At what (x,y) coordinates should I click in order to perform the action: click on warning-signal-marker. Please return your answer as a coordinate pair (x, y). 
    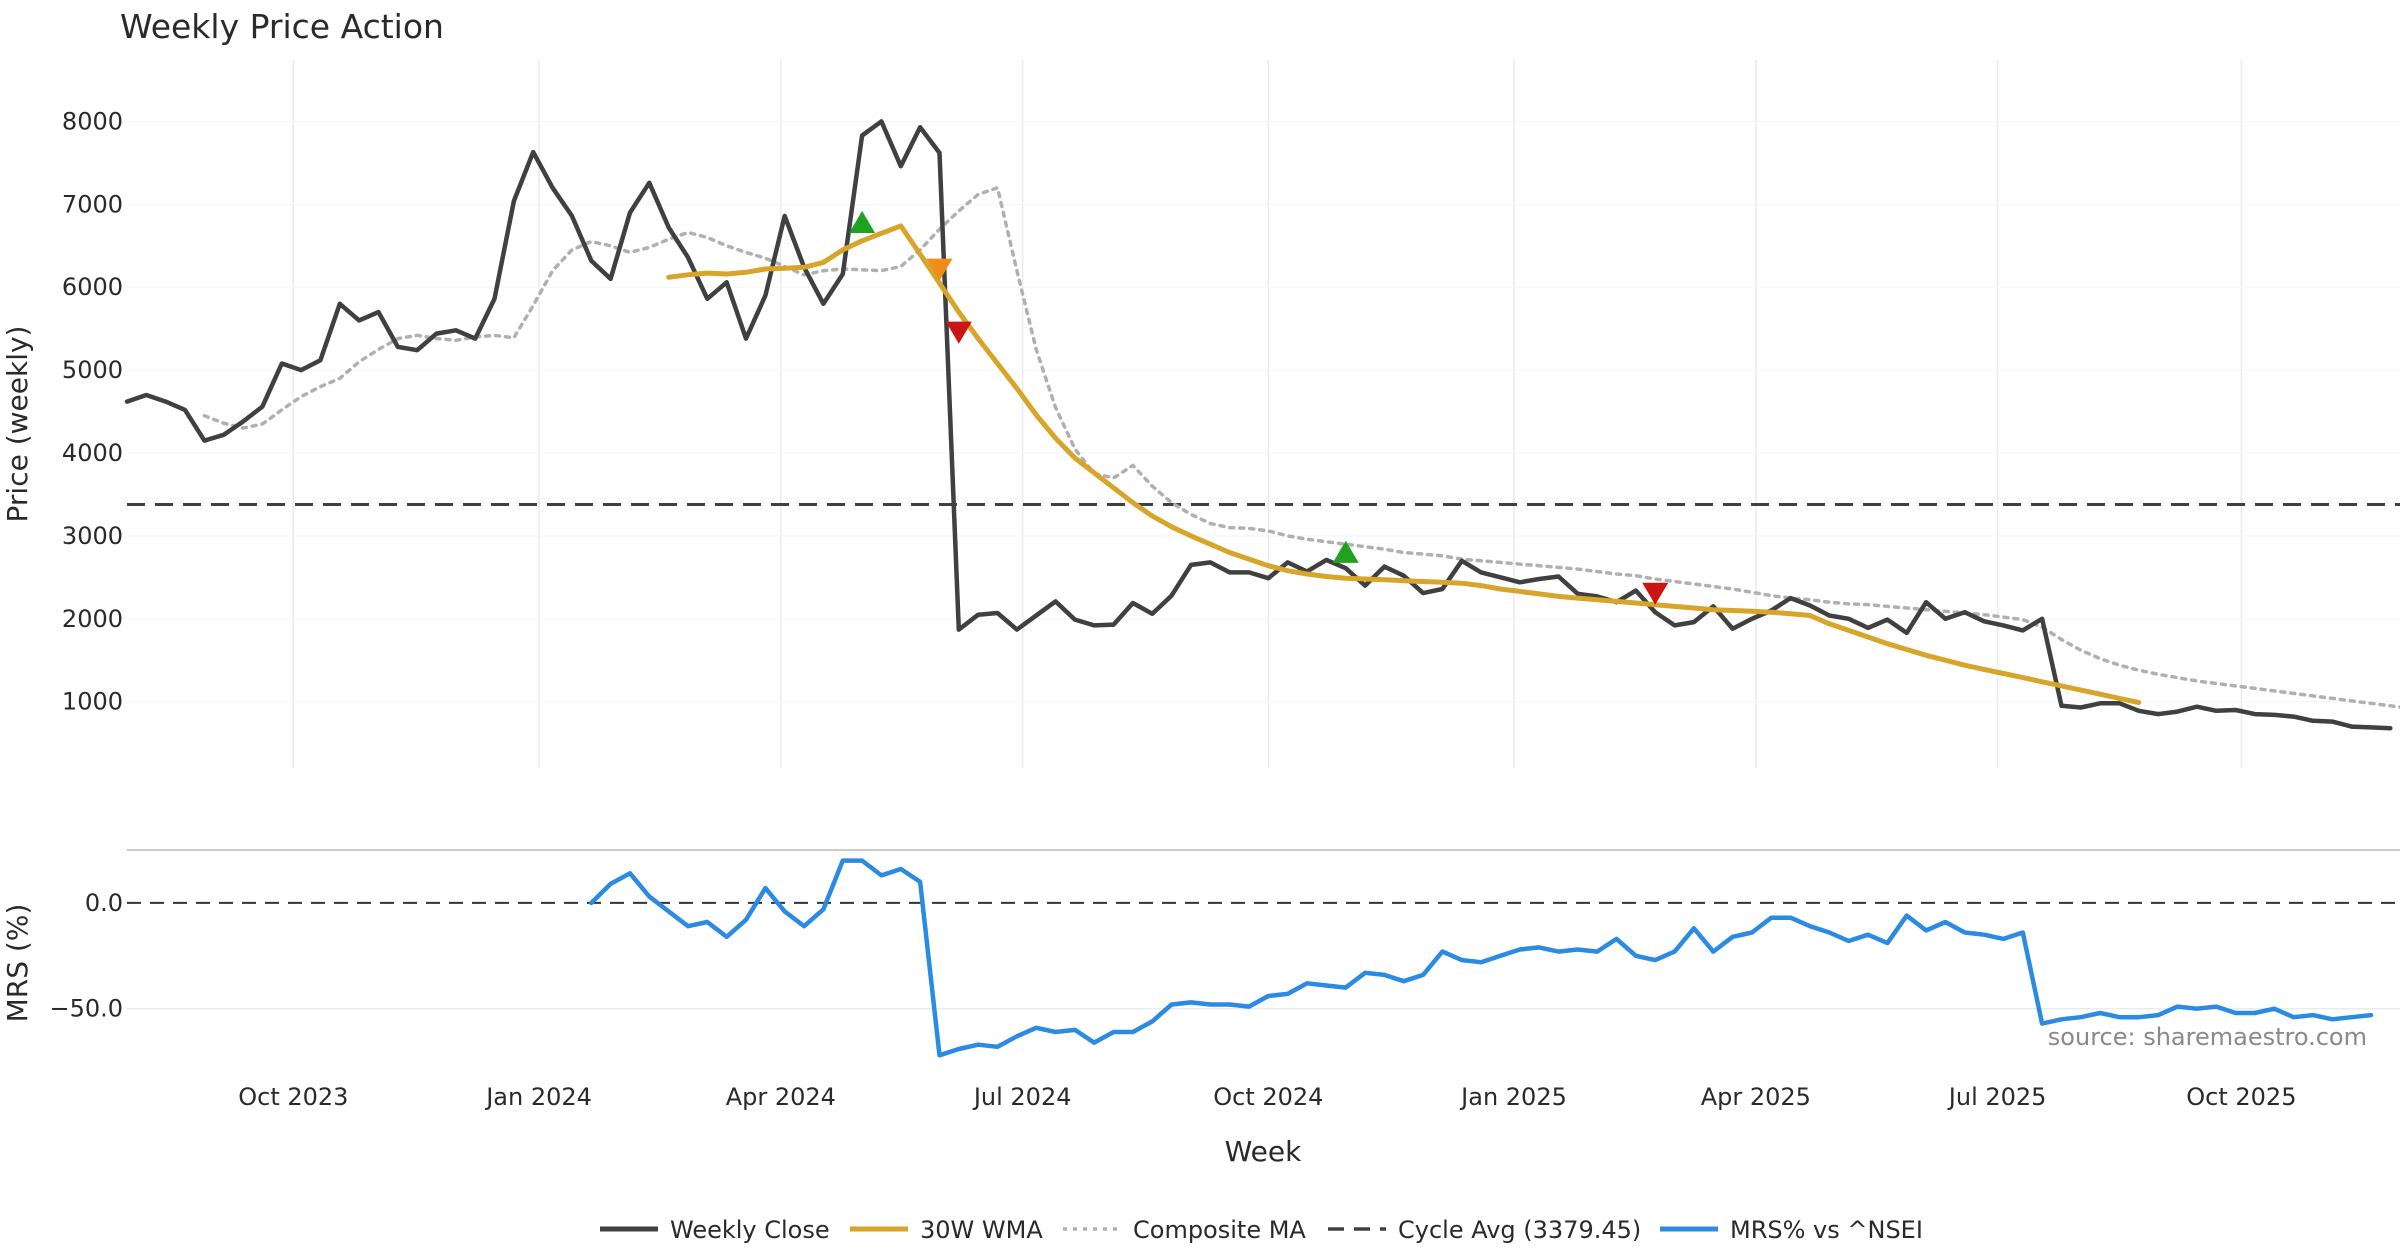
    Looking at the image, I should click on (939, 269).